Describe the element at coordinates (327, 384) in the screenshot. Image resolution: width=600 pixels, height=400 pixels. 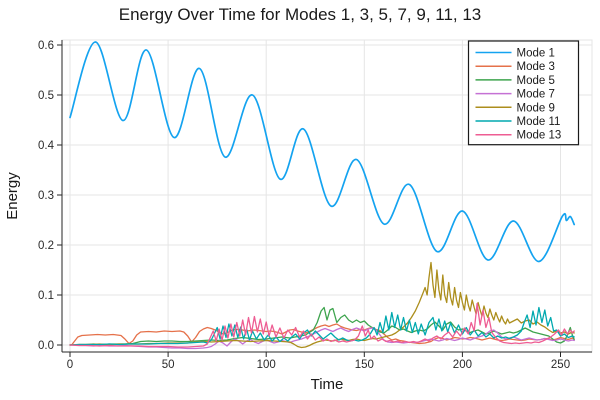
I see `x-axis-label: Time` at that location.